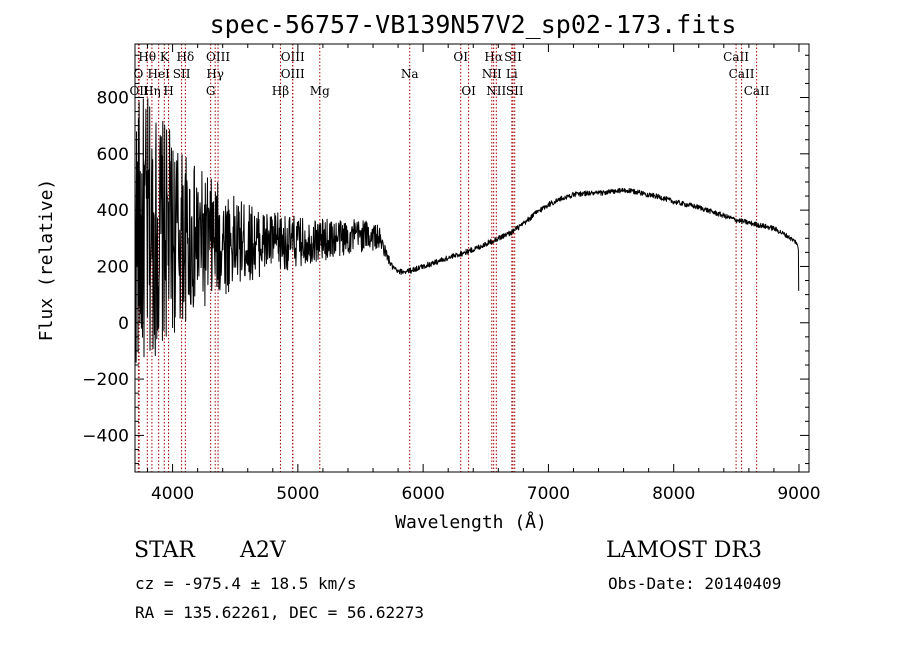  Describe the element at coordinates (246, 583) in the screenshot. I see `redshift-cz: cz = -975.4 ± 18.5 km/s` at that location.